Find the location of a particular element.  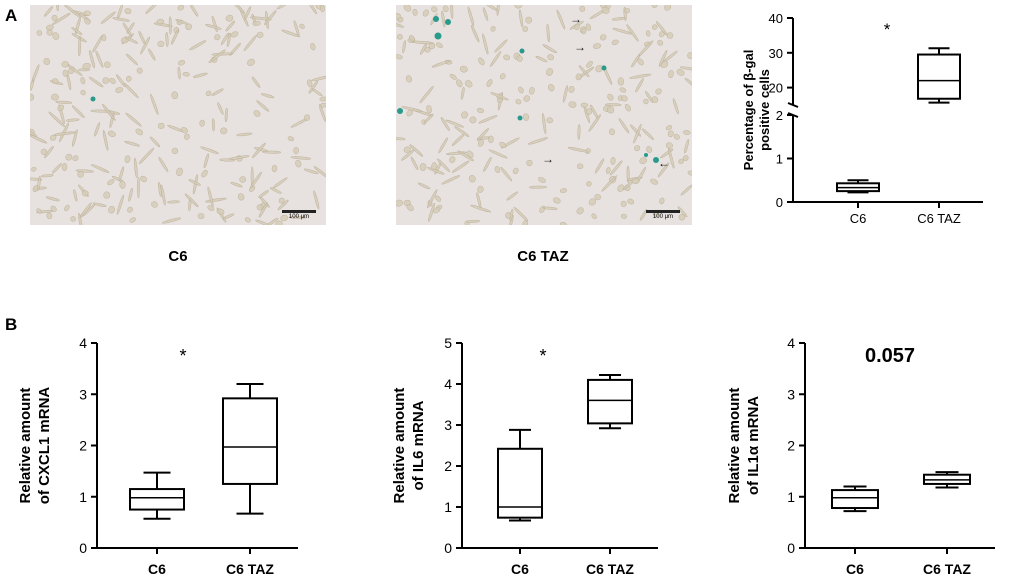

panel-label-a: A is located at coordinates (11, 15).